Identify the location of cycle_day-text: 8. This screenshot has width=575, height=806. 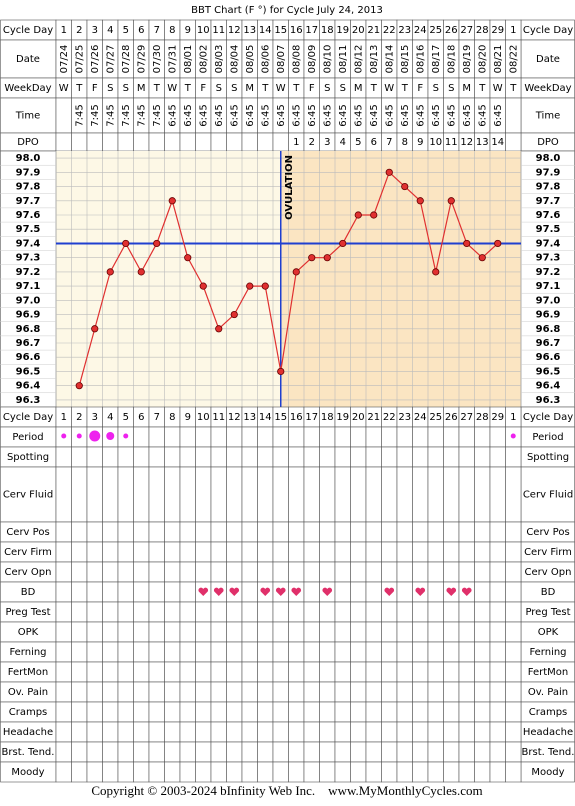
(172, 30).